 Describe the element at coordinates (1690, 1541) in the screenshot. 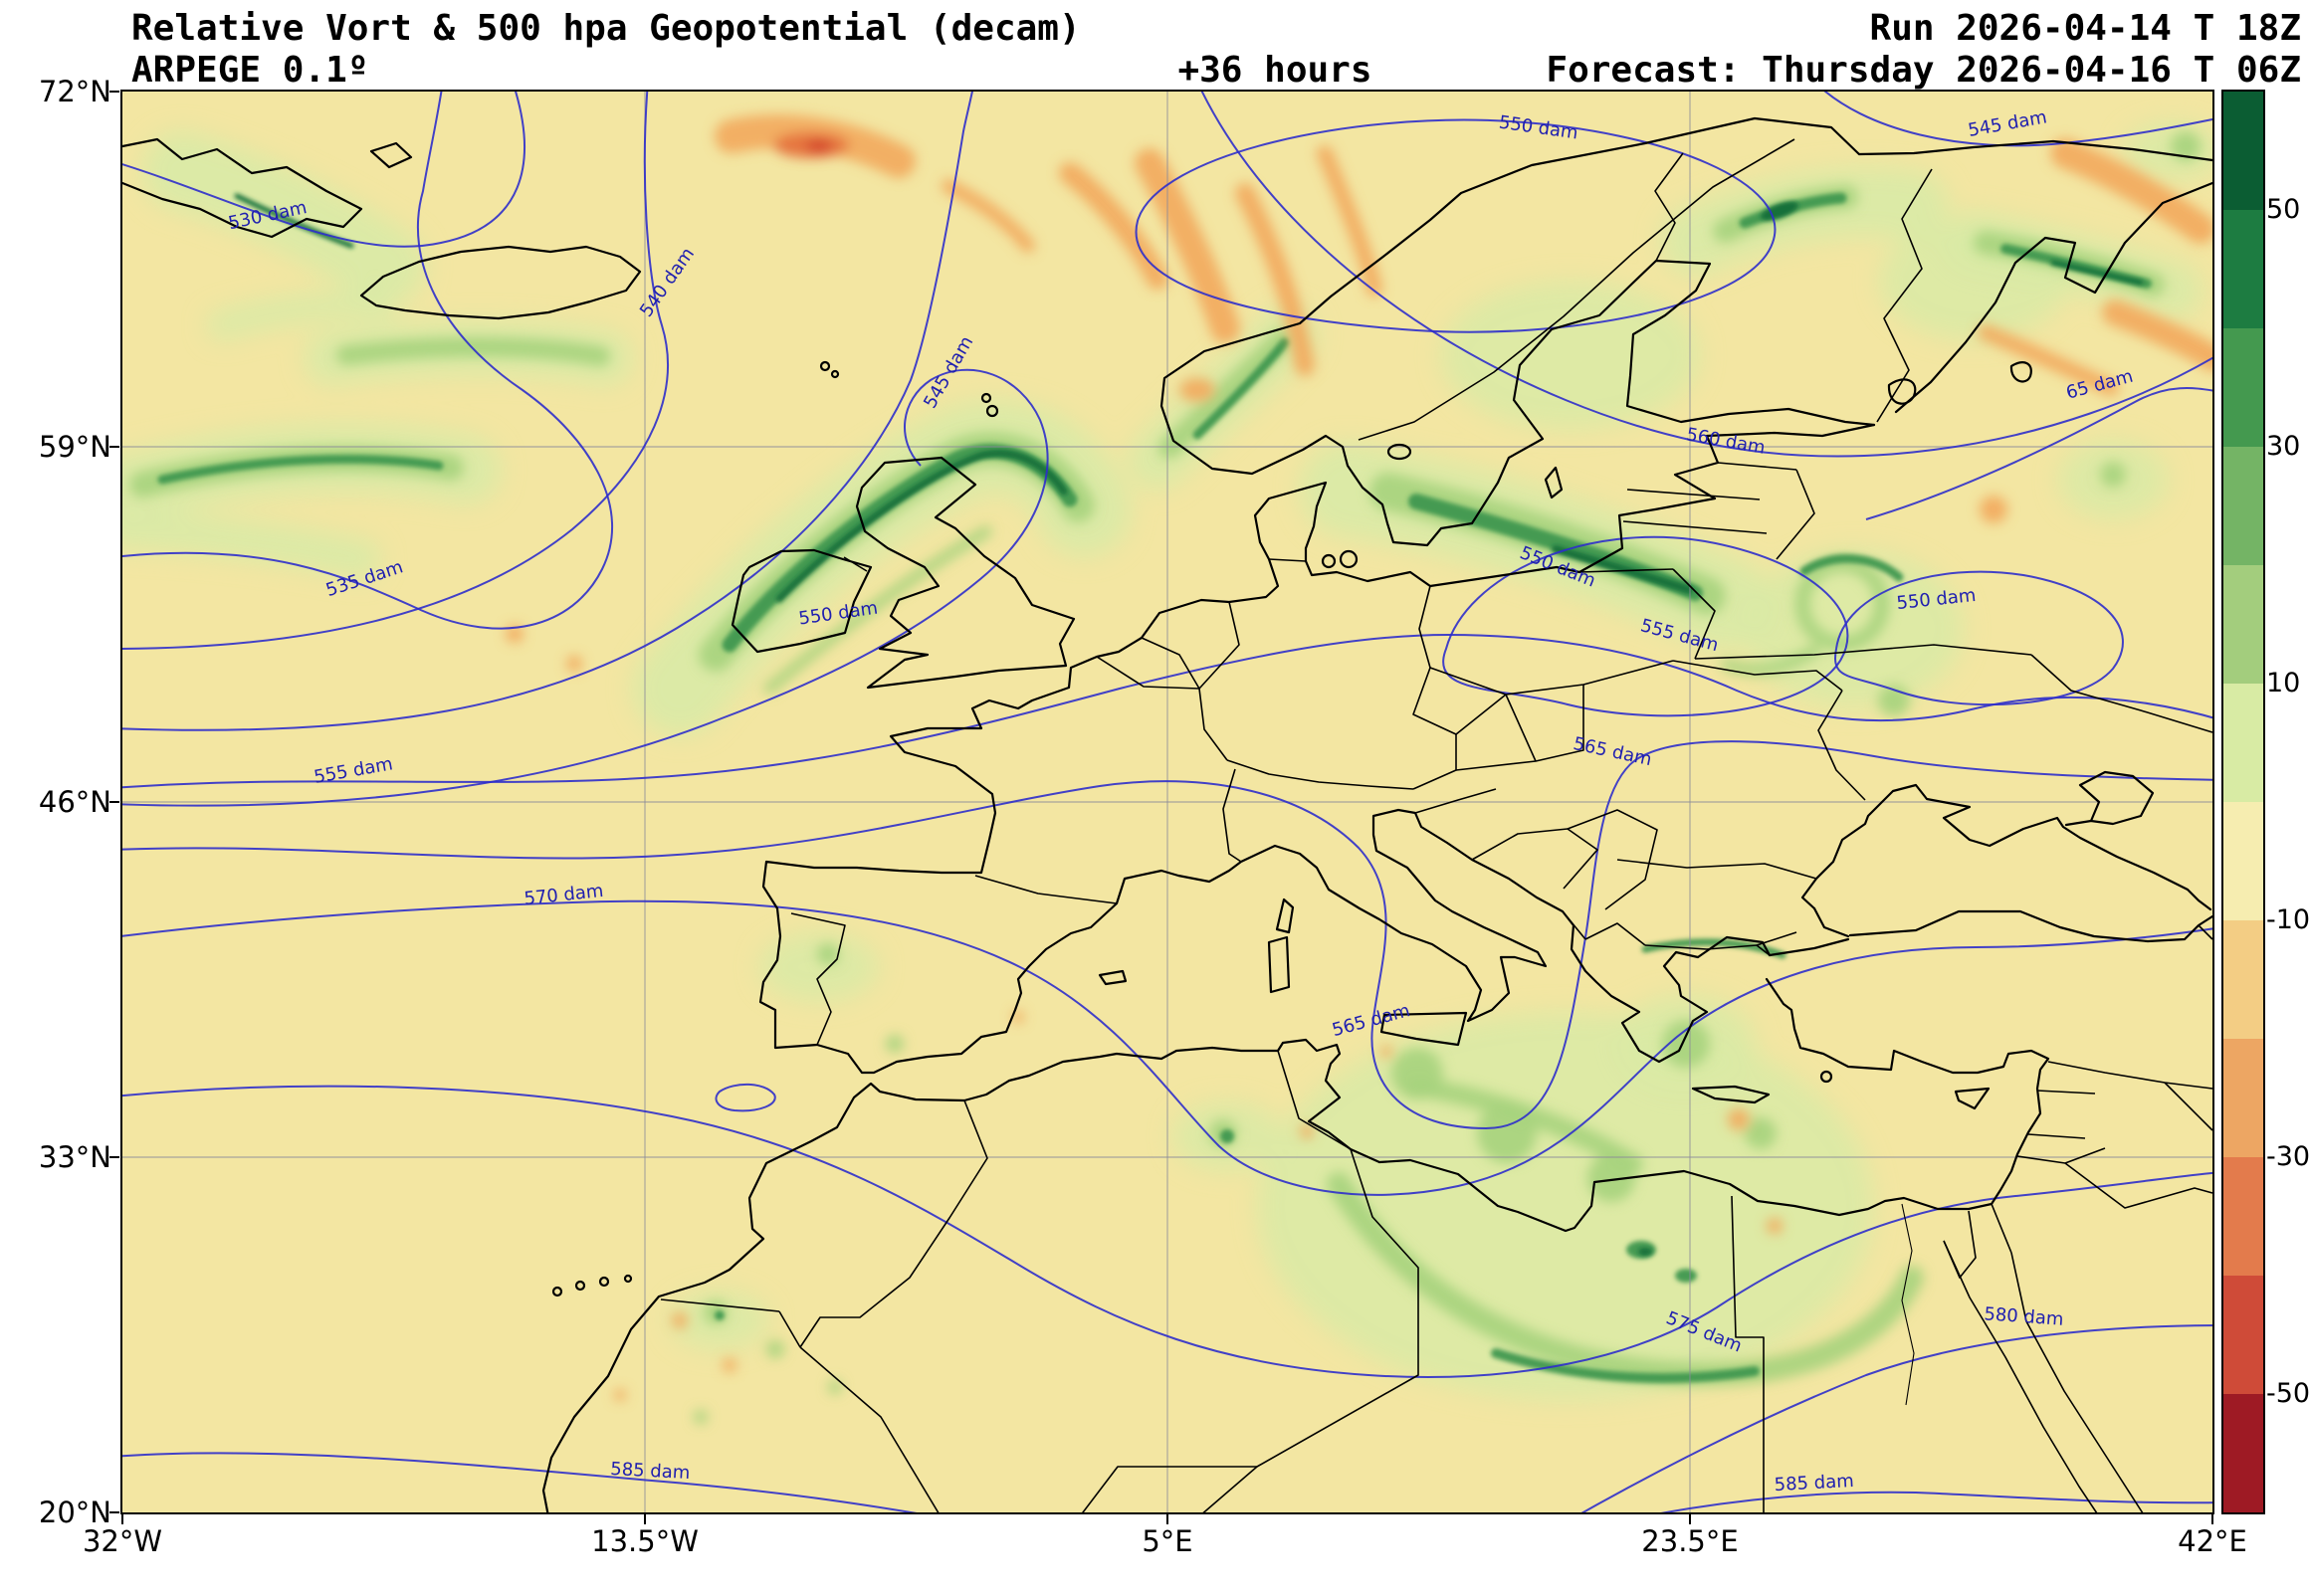

I see `lon-tick-label: 23.5°E` at that location.